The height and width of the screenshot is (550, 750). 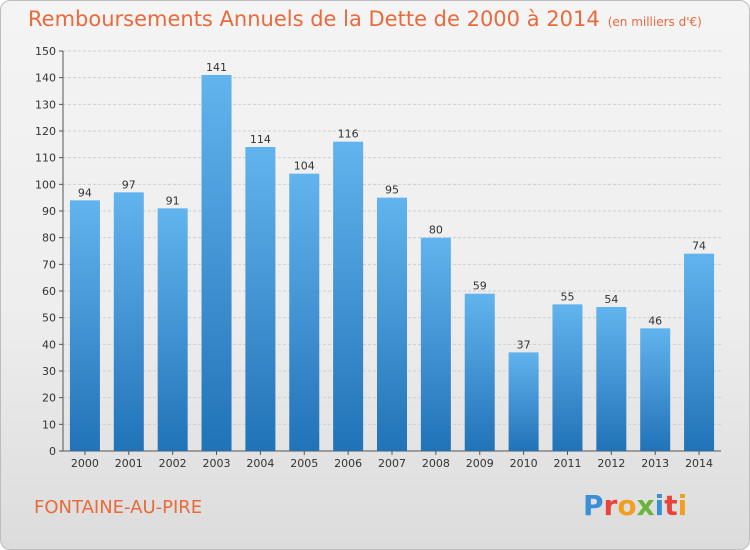 What do you see at coordinates (216, 67) in the screenshot?
I see `data-label: 141` at bounding box center [216, 67].